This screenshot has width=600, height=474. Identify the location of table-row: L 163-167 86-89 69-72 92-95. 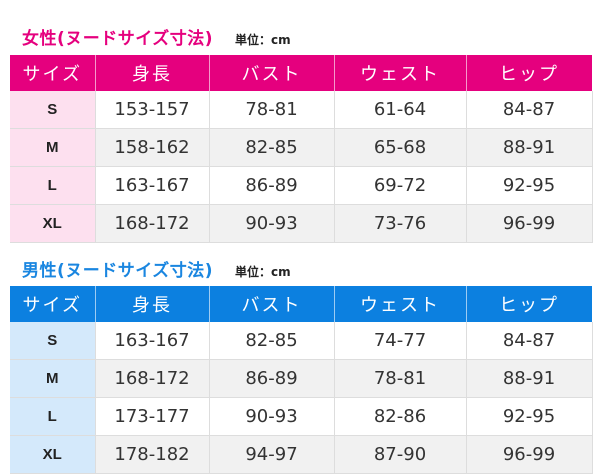
(301, 185).